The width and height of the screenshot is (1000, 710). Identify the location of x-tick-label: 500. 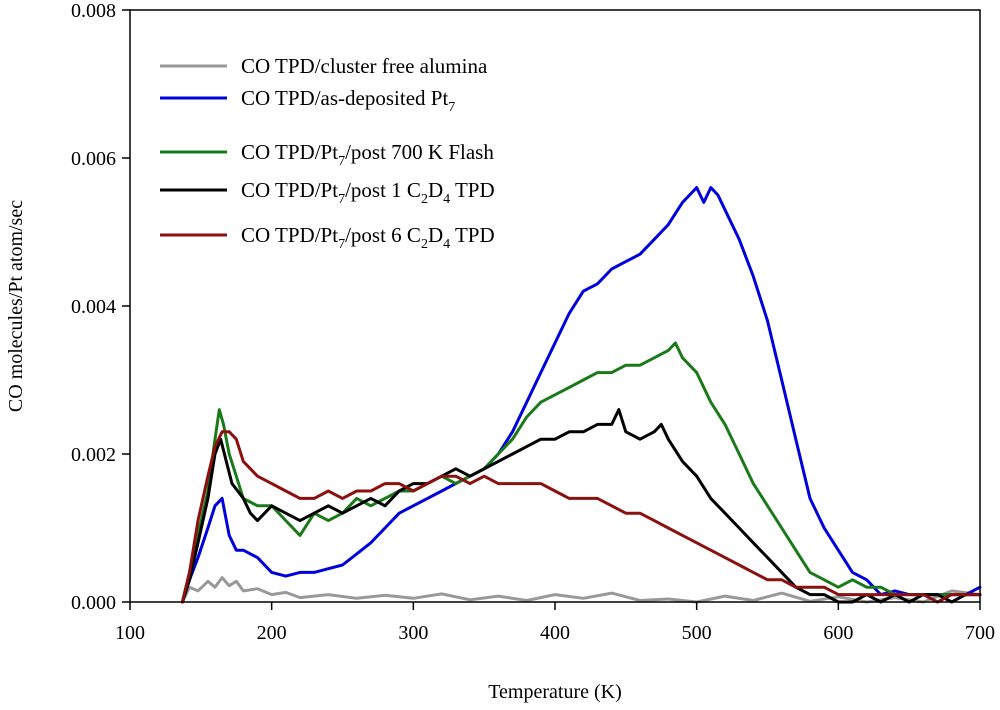
(697, 633).